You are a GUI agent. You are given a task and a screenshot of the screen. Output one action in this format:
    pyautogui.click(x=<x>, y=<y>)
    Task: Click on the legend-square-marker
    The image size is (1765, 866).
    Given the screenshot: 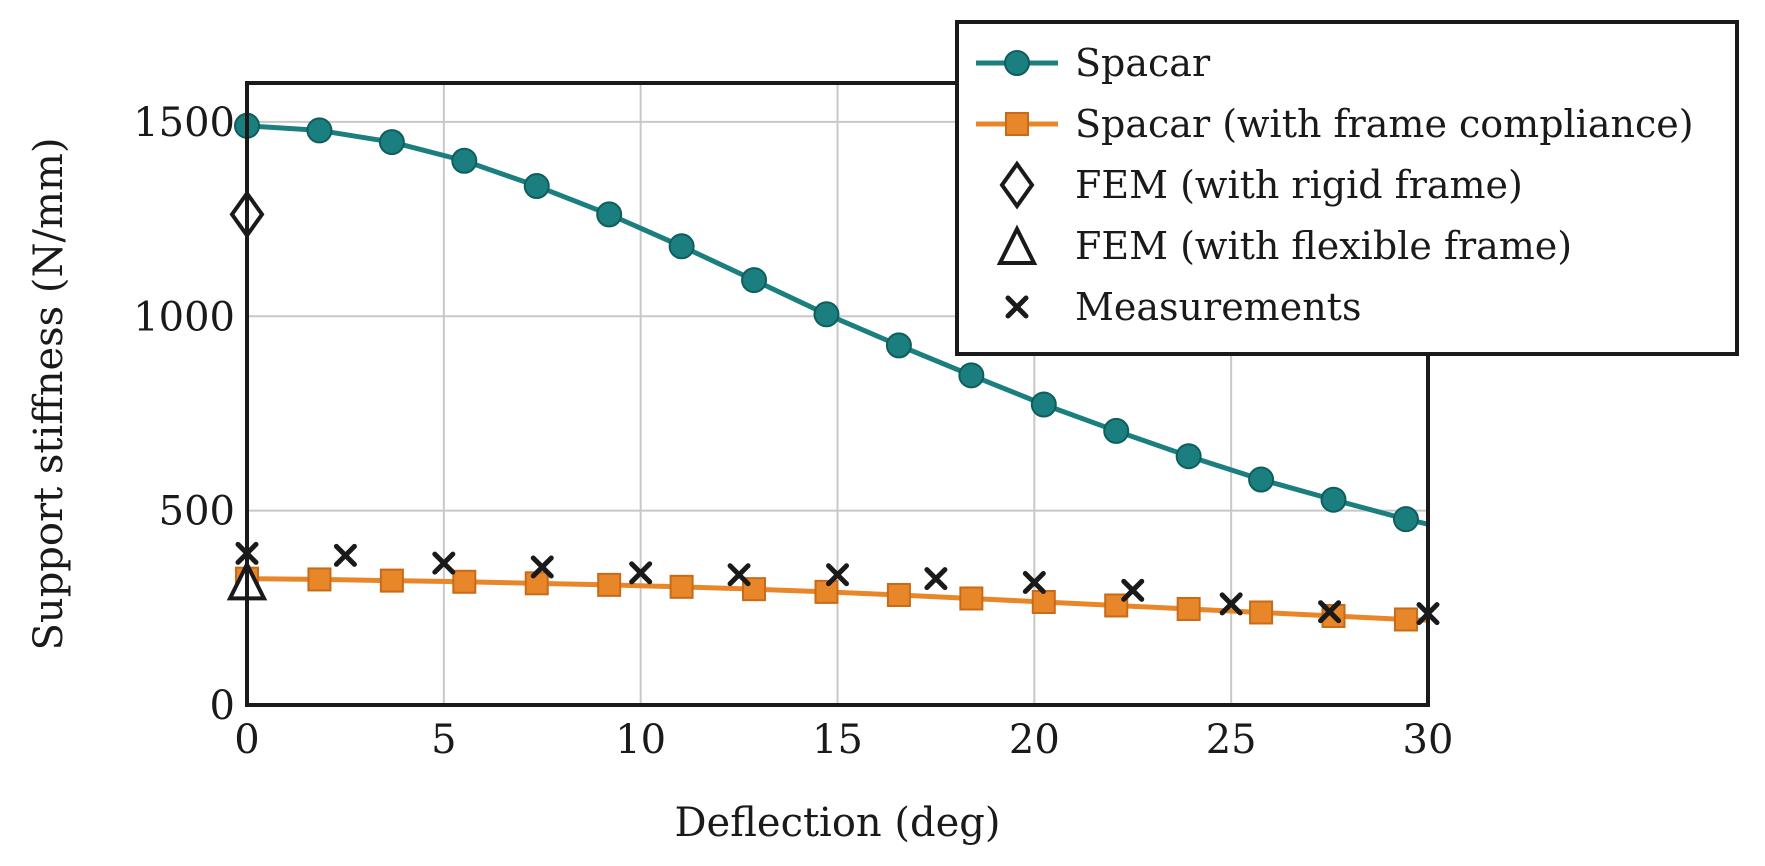 What is the action you would take?
    pyautogui.click(x=1017, y=124)
    